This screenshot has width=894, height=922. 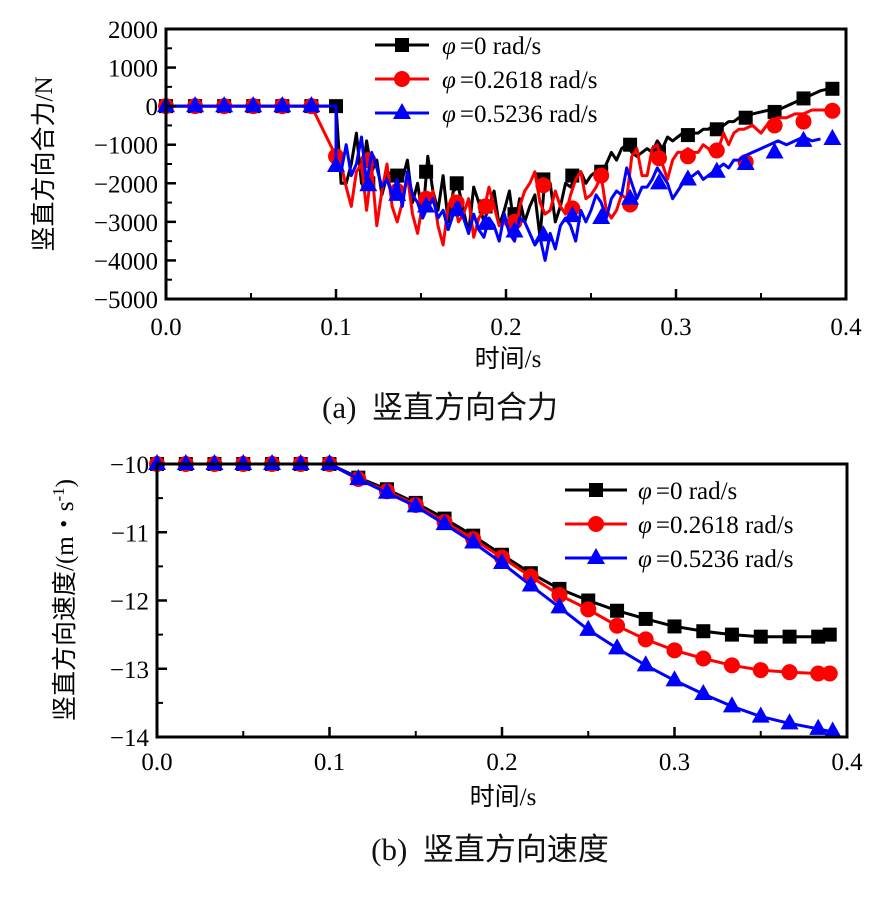 I want to click on x-tick-label: 0.2, so click(x=501, y=762).